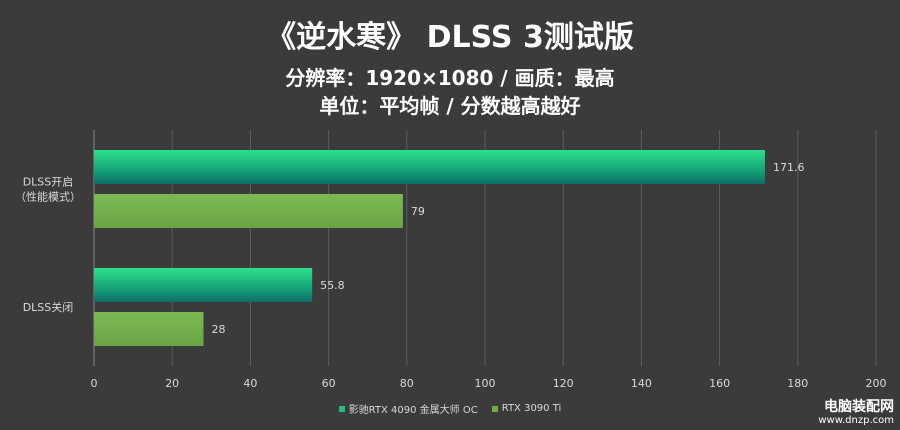 This screenshot has height=430, width=900. What do you see at coordinates (48, 307) in the screenshot?
I see `category-label-1: DLSS关闭` at bounding box center [48, 307].